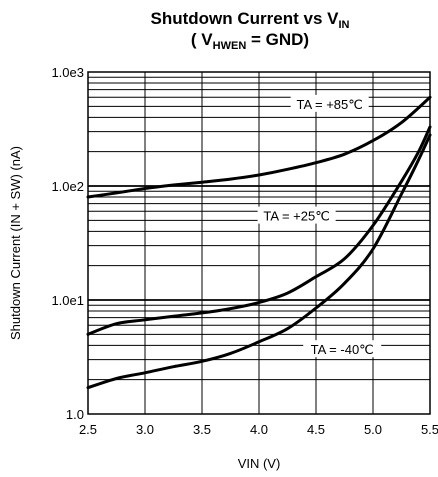 The height and width of the screenshot is (477, 438). What do you see at coordinates (202, 429) in the screenshot?
I see `x-tick-label: 3.5` at bounding box center [202, 429].